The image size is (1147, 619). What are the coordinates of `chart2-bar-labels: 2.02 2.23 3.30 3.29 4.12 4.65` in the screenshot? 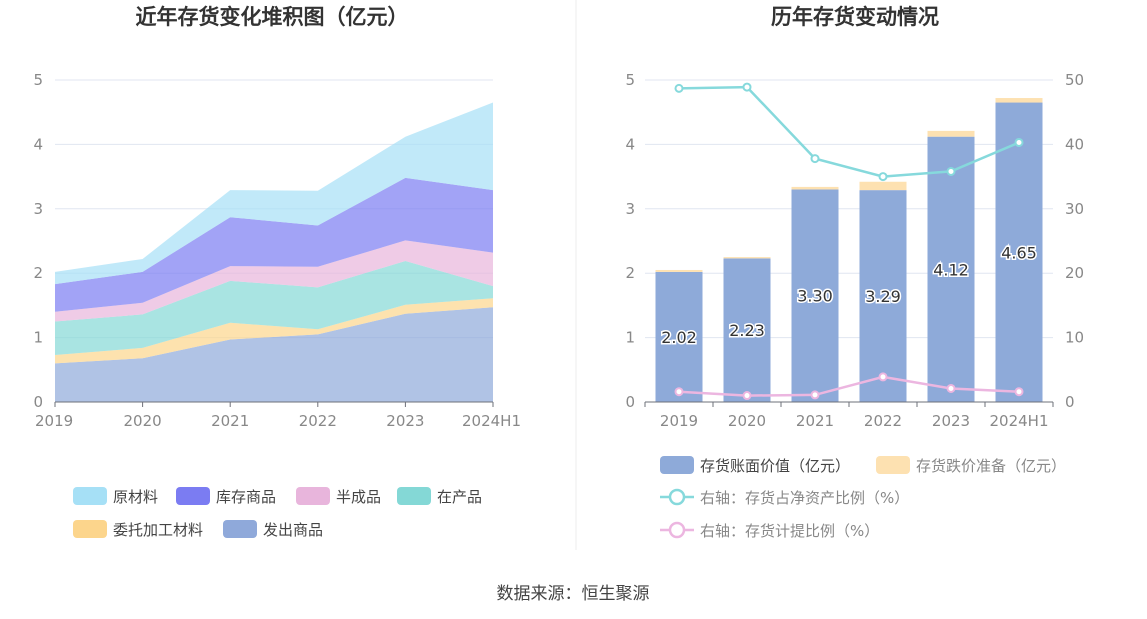 It's located at (849, 295).